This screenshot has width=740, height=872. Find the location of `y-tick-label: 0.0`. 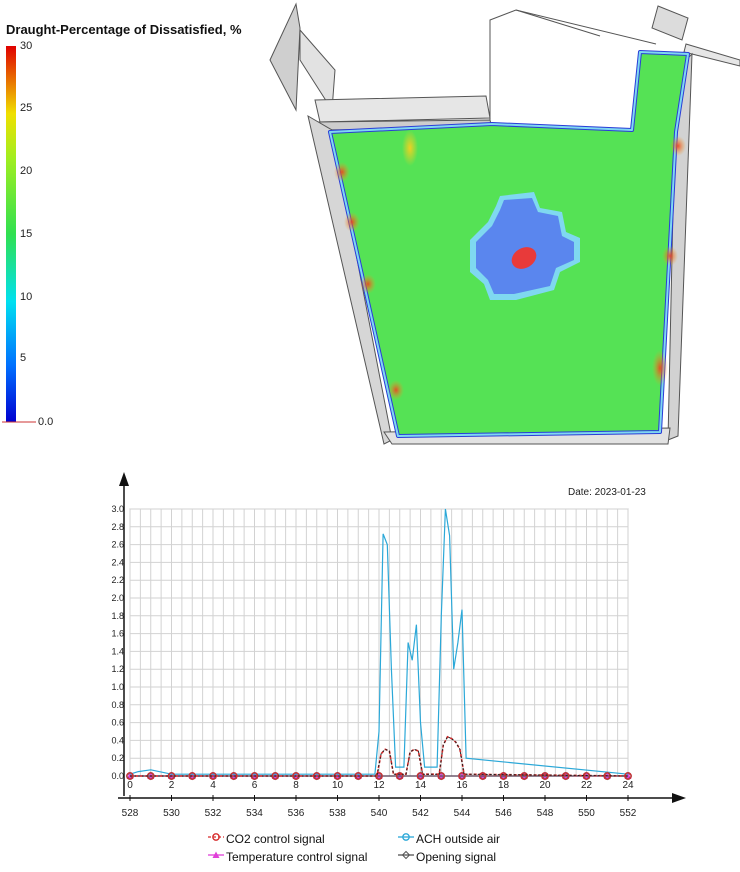

y-tick-label: 0.0 is located at coordinates (117, 776).